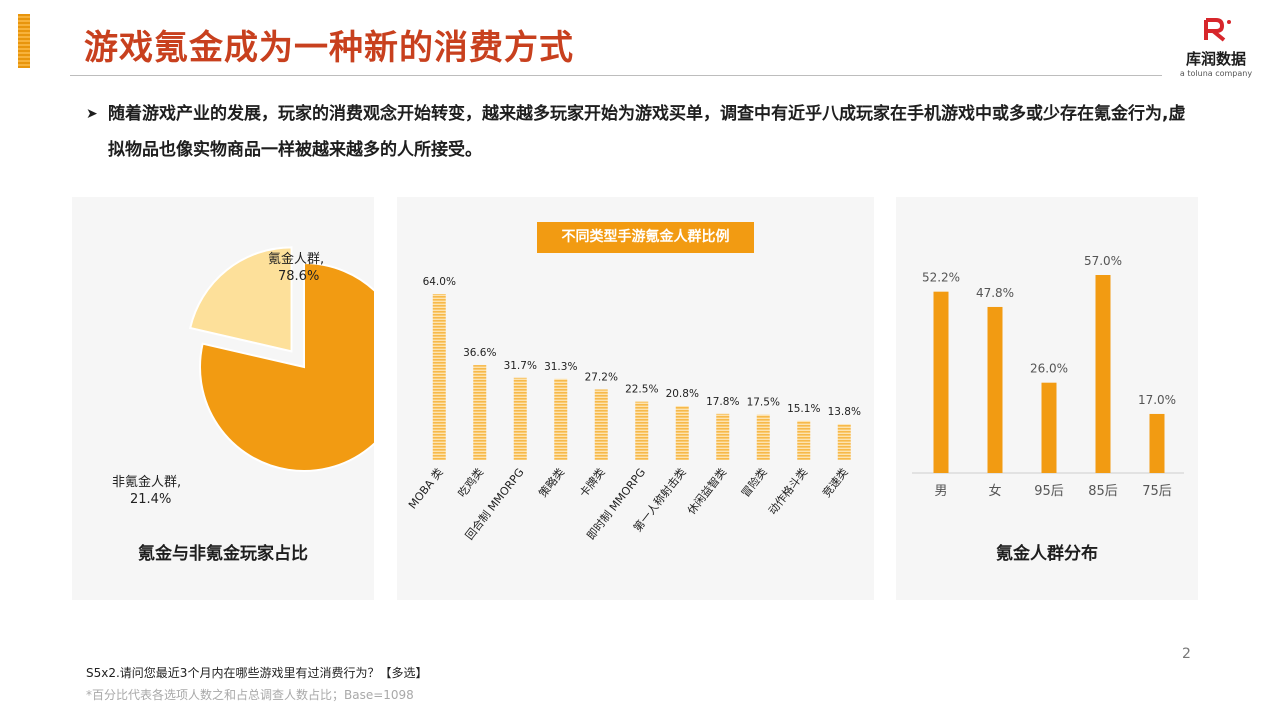 This screenshot has height=719, width=1279. I want to click on bar-value-label: 20.8%, so click(682, 394).